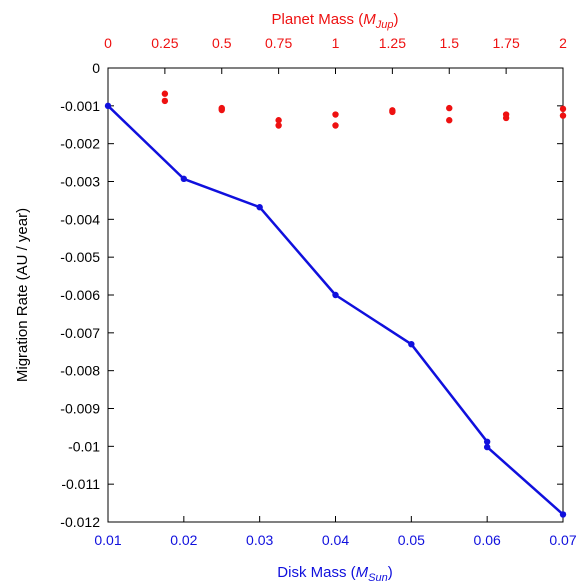  Describe the element at coordinates (96, 68) in the screenshot. I see `left-tick-label: 0` at that location.